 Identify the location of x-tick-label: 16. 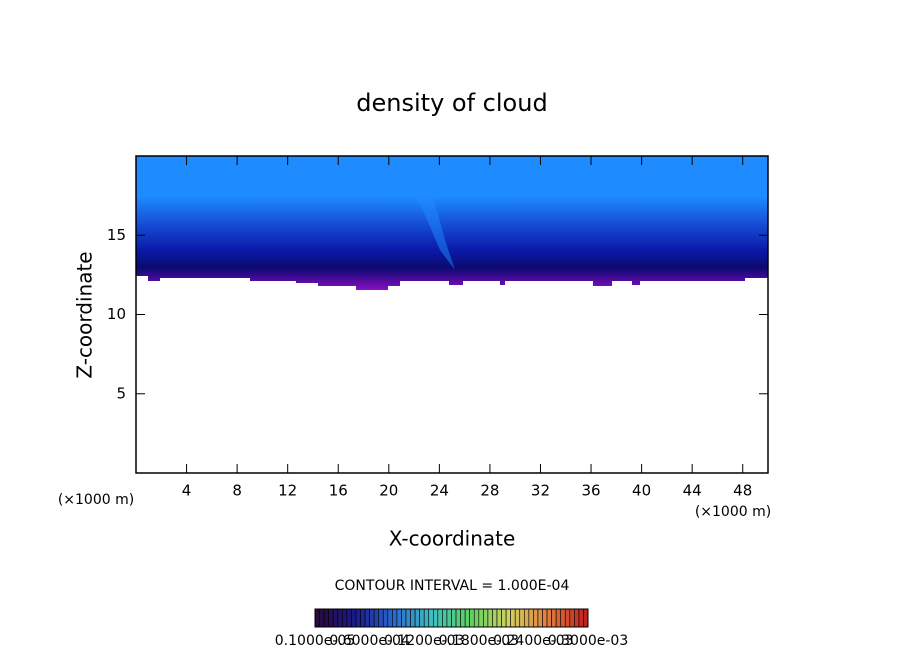
(338, 491).